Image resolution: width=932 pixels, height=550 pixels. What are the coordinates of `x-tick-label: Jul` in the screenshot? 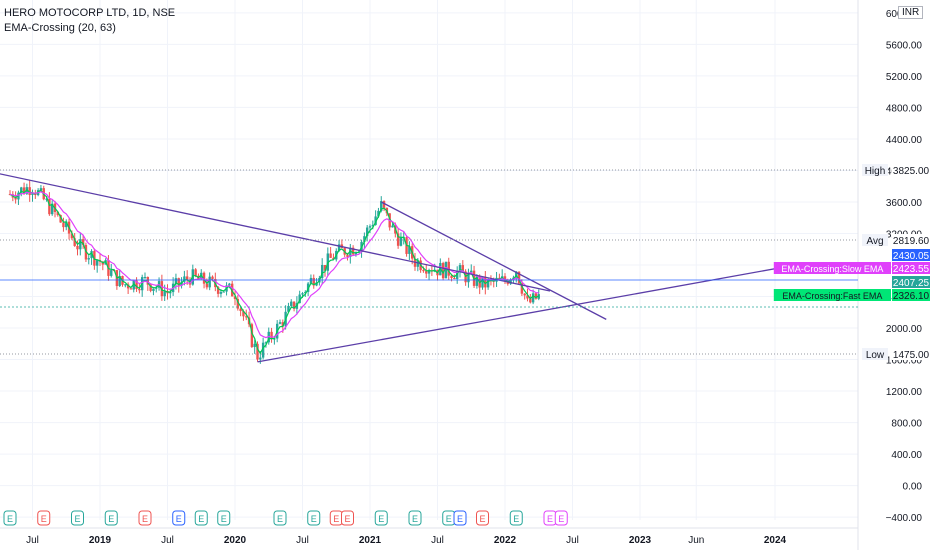 It's located at (437, 540).